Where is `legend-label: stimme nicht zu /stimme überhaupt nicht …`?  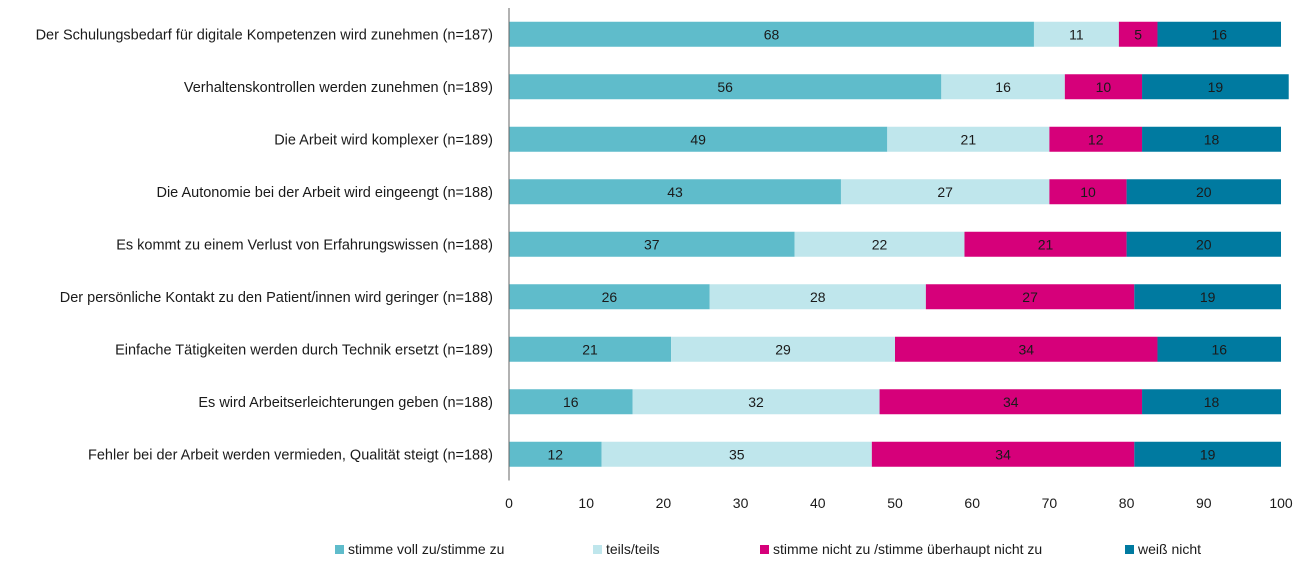
legend-label: stimme nicht zu /stimme überhaupt nicht … is located at coordinates (907, 549).